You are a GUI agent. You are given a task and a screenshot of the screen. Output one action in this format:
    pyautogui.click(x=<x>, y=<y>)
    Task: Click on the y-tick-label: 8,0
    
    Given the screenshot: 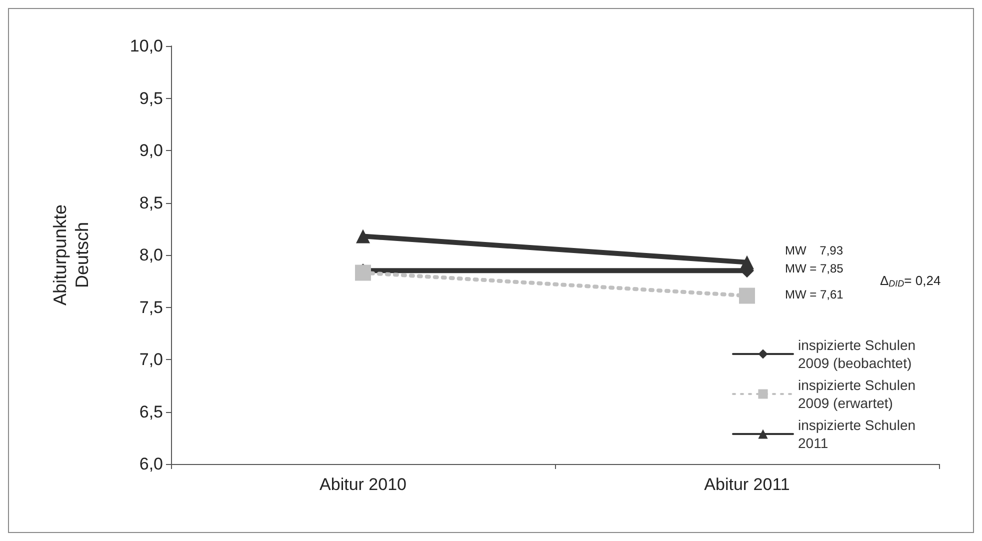 What is the action you would take?
    pyautogui.click(x=151, y=255)
    